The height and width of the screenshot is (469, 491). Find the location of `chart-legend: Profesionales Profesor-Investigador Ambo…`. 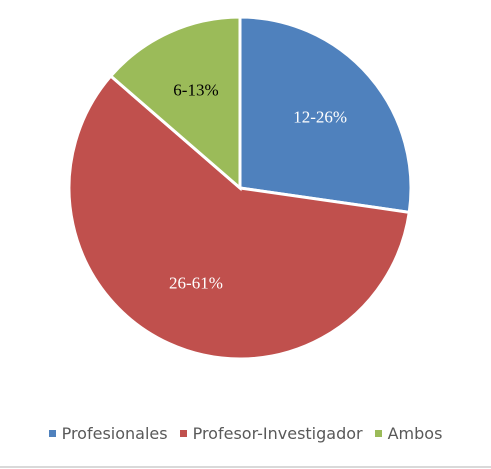

chart-legend: Profesionales Profesor-Investigador Ambo… is located at coordinates (245, 433).